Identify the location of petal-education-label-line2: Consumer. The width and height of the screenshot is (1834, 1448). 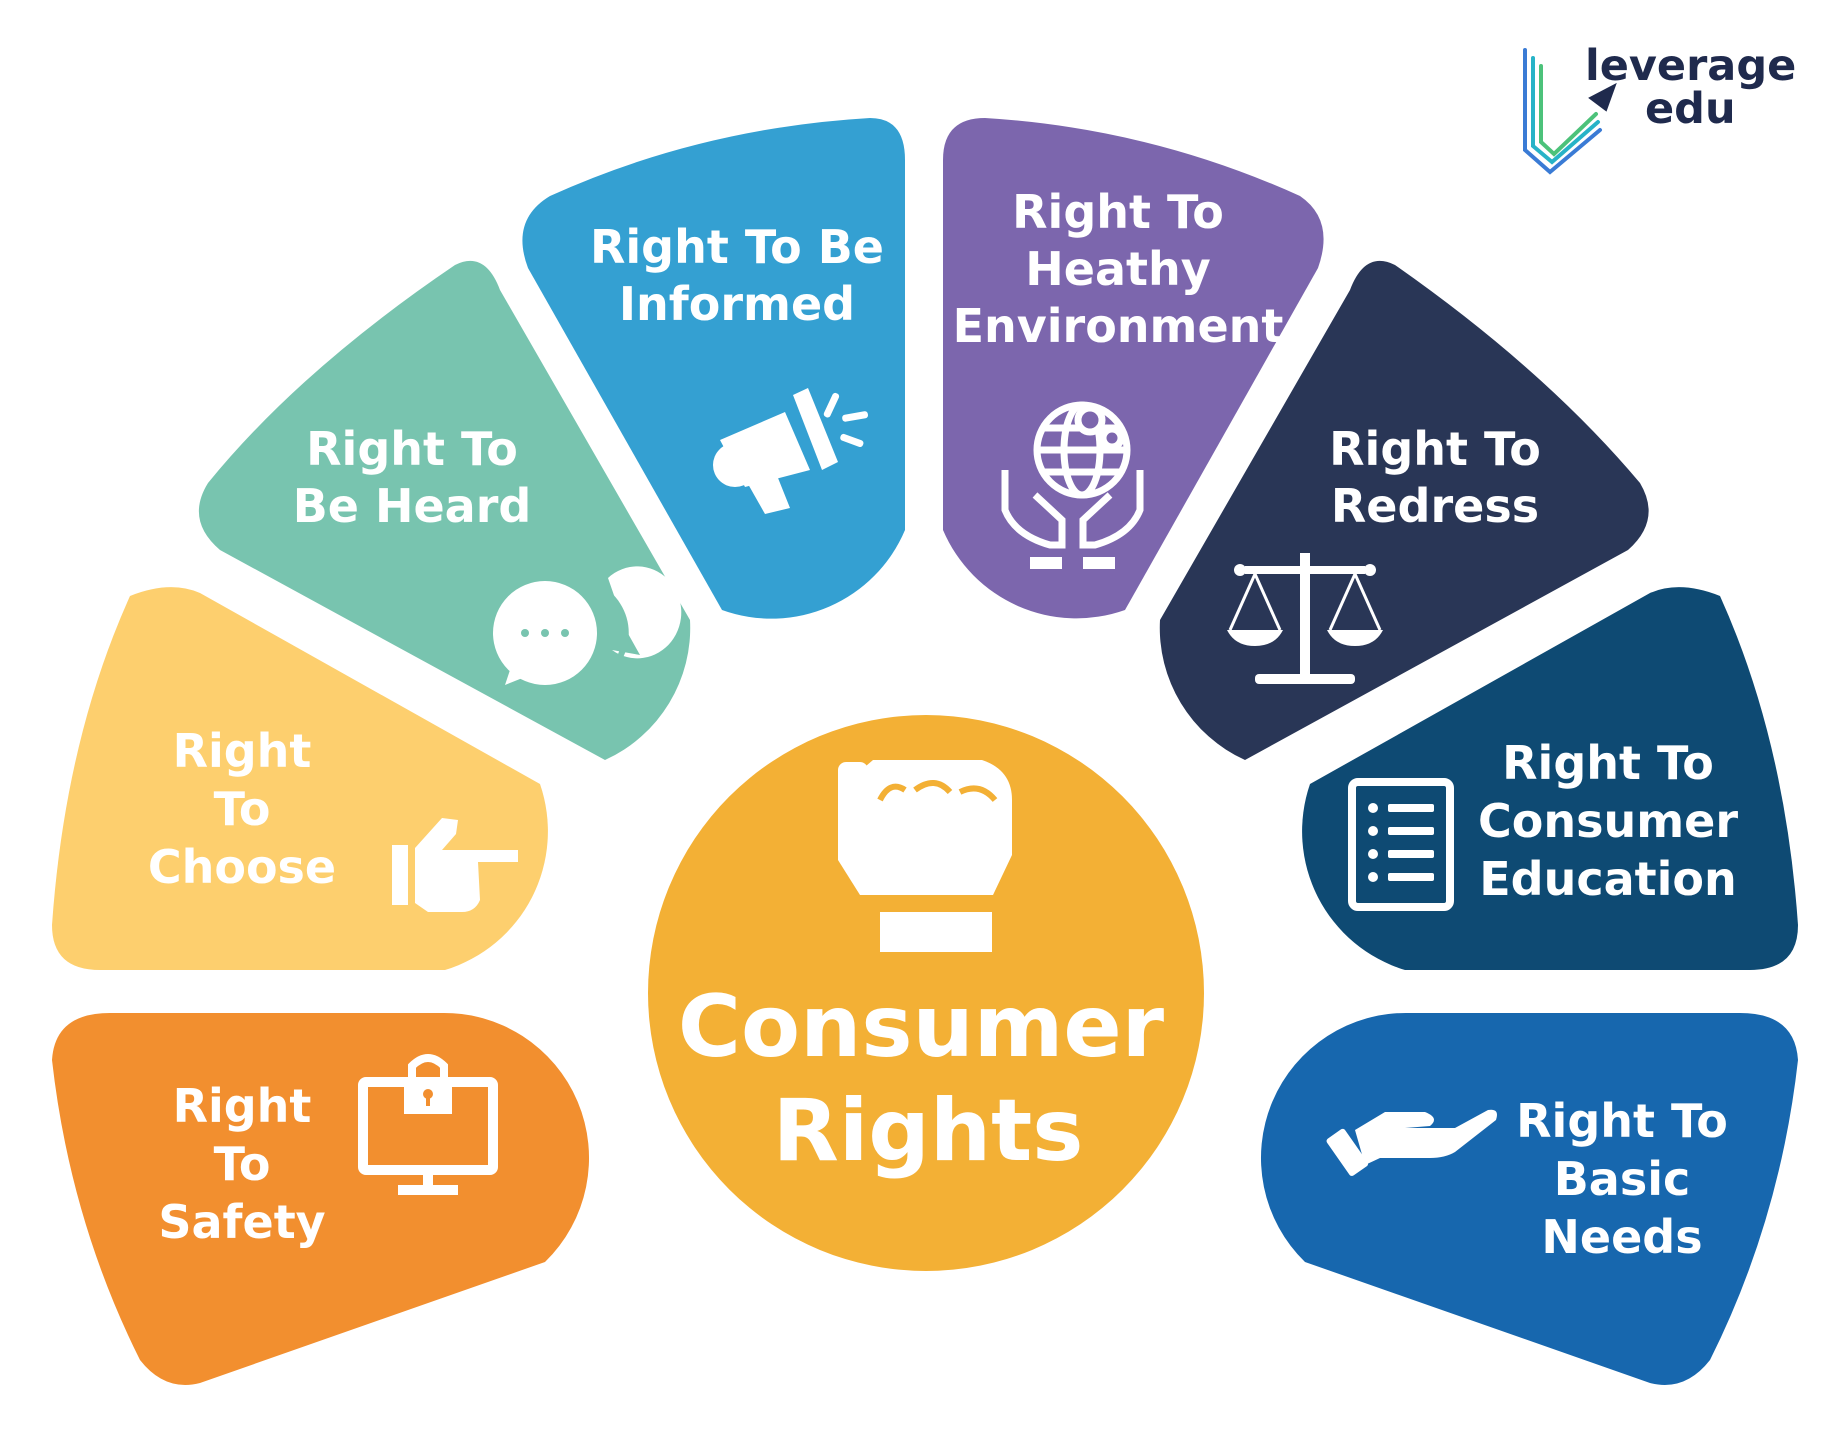
(1608, 821).